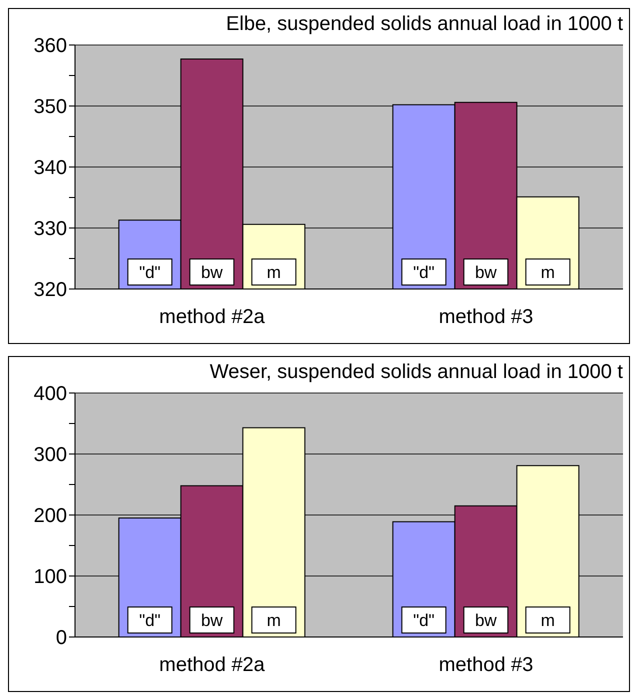  What do you see at coordinates (50, 394) in the screenshot?
I see `y-tick-label: 400` at bounding box center [50, 394].